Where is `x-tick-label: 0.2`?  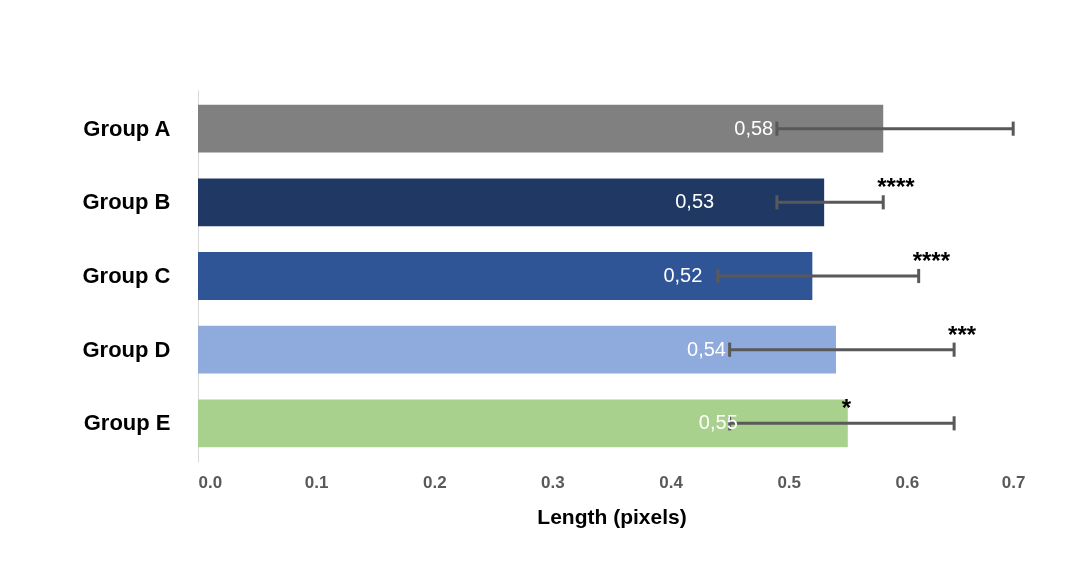 x-tick-label: 0.2 is located at coordinates (434, 482).